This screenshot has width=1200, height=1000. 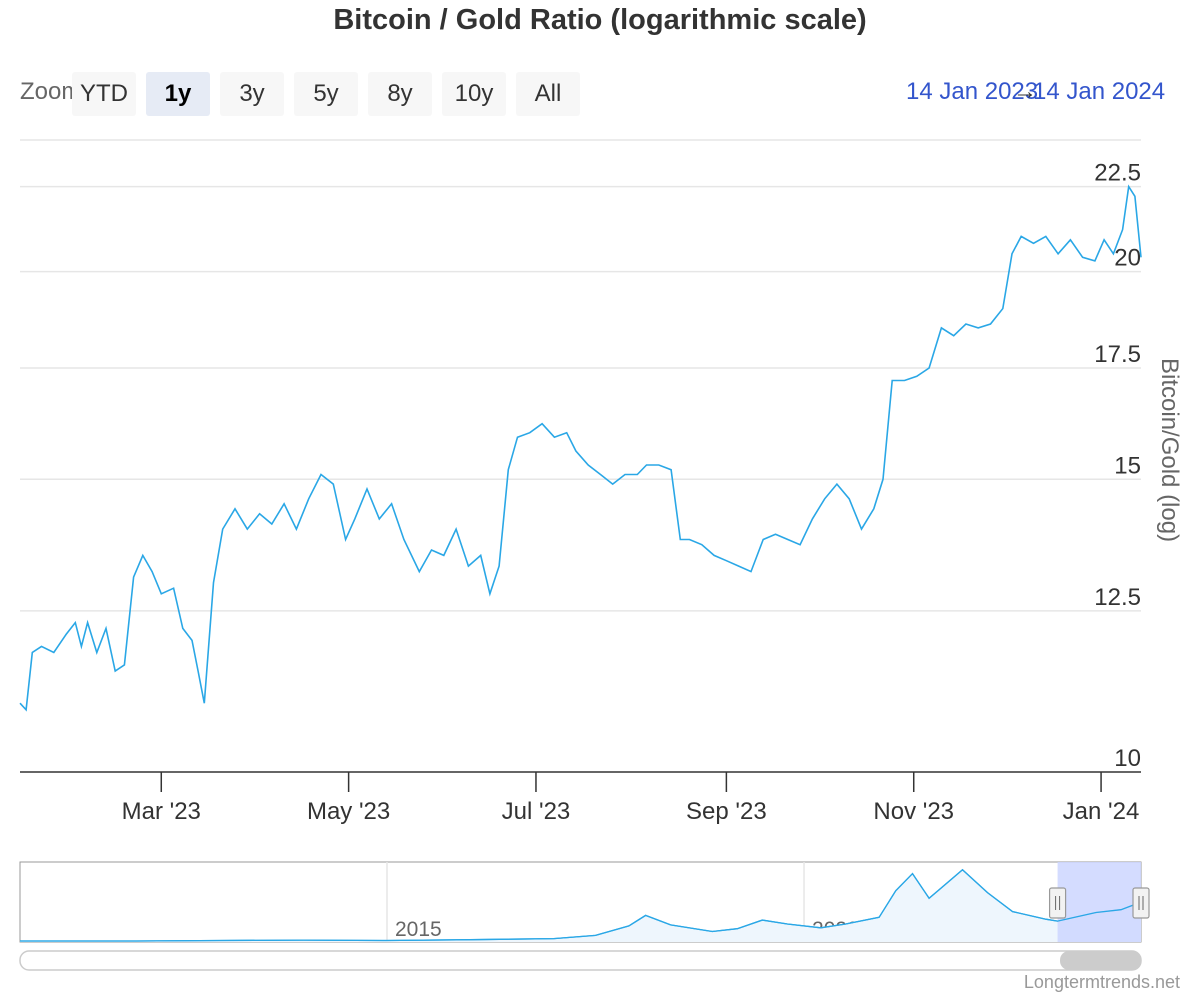 What do you see at coordinates (726, 811) in the screenshot?
I see `x-tick-label: Sep '23` at bounding box center [726, 811].